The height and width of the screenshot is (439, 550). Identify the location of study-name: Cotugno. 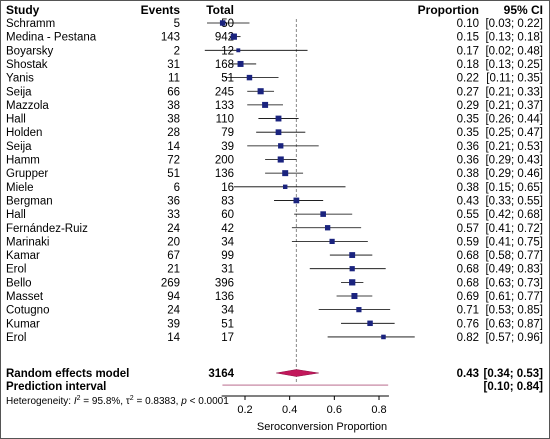
(27, 311).